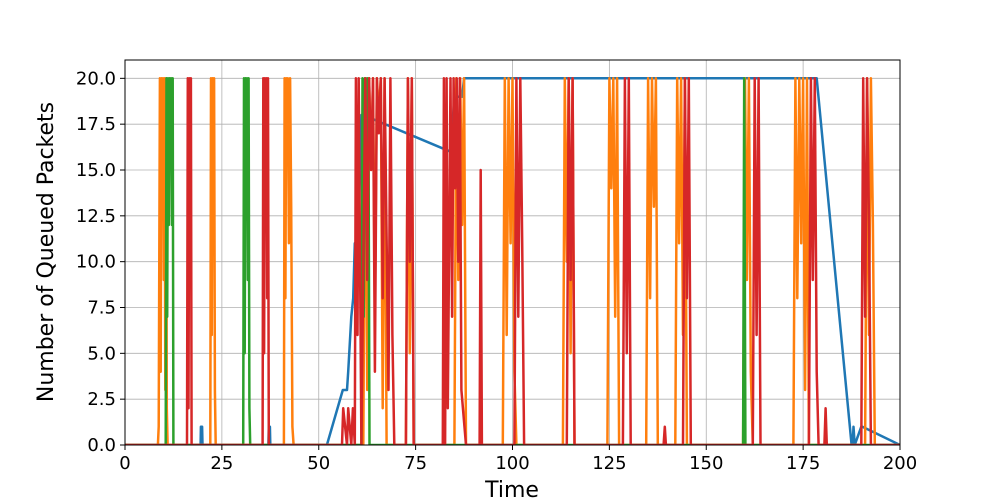 The height and width of the screenshot is (500, 1000). What do you see at coordinates (318, 463) in the screenshot?
I see `x-tick-label: 50` at bounding box center [318, 463].